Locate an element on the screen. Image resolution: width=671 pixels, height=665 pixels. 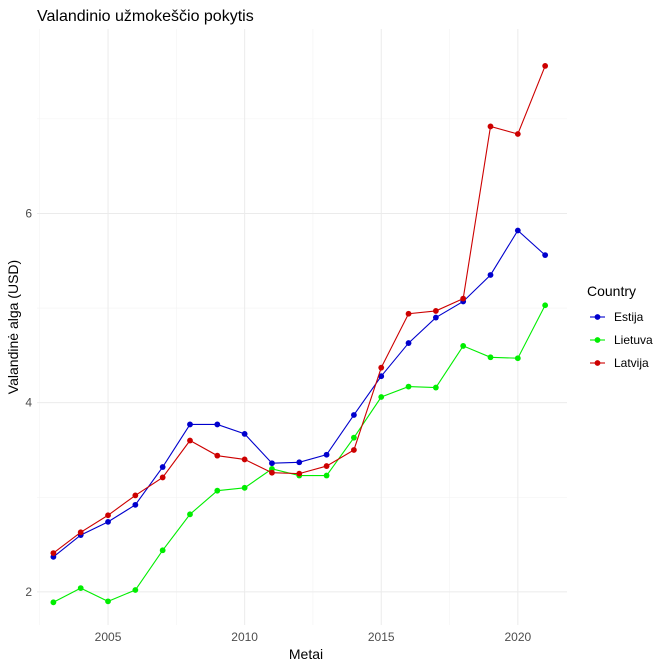
legend-label: Latvija is located at coordinates (631, 363).